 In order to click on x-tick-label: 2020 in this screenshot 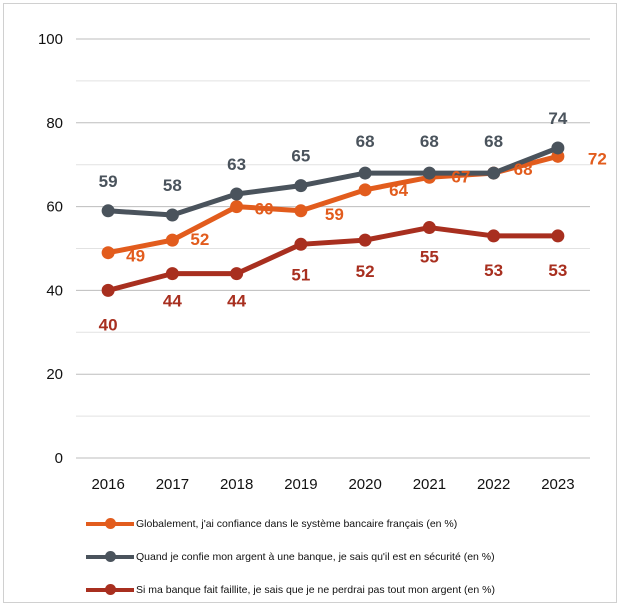, I will do `click(364, 484)`.